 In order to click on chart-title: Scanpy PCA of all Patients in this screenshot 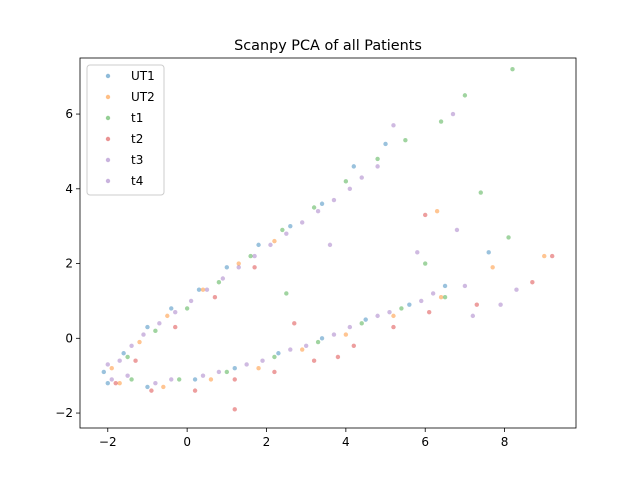, I will do `click(328, 46)`.